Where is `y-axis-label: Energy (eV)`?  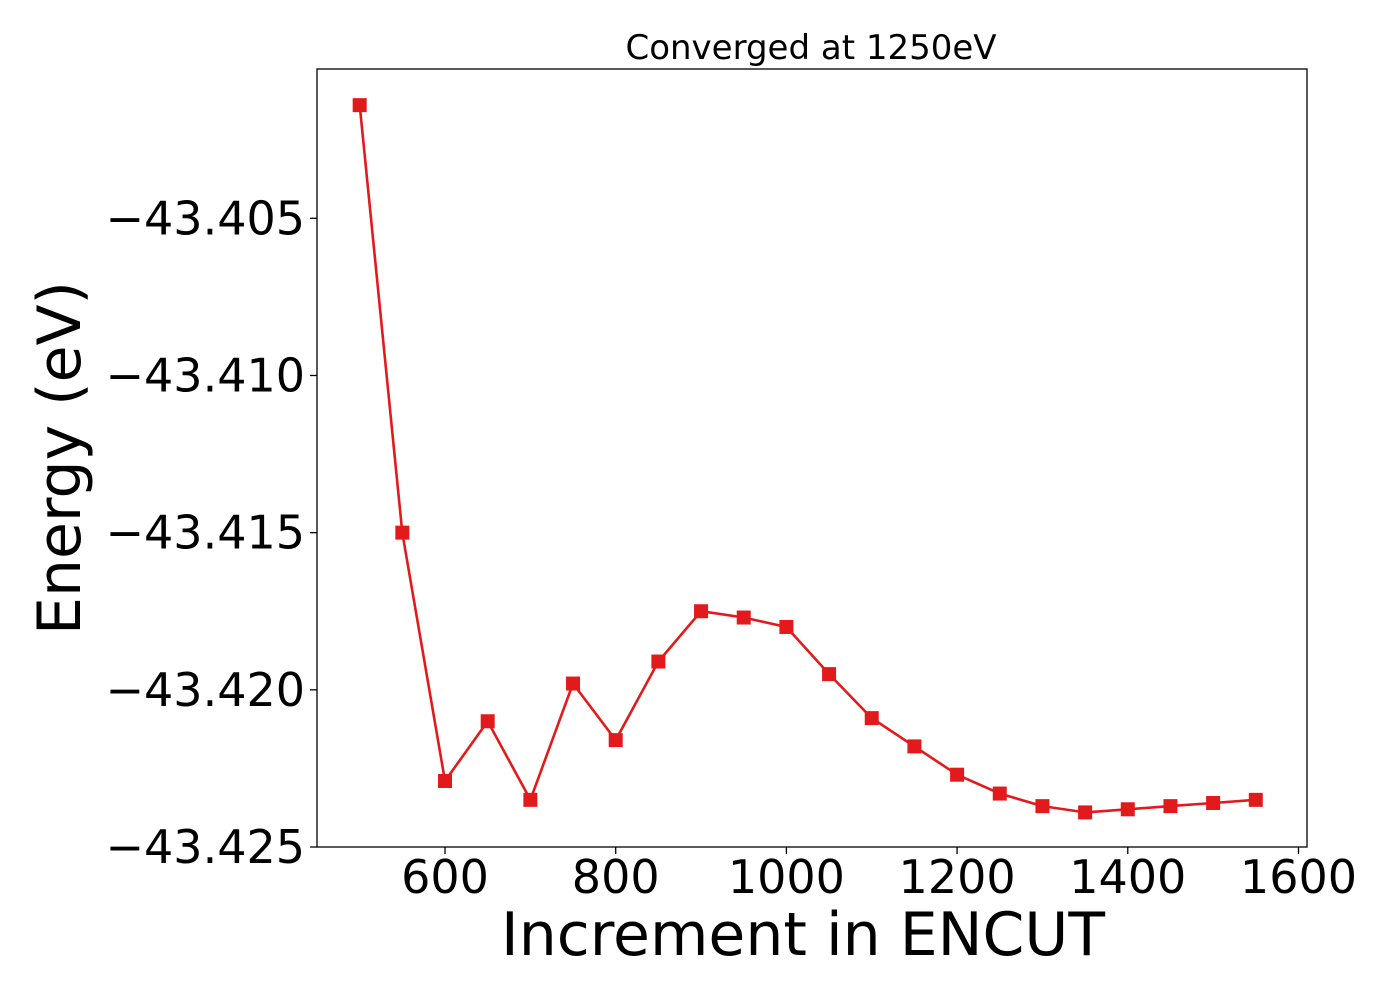 y-axis-label: Energy (eV) is located at coordinates (60, 458).